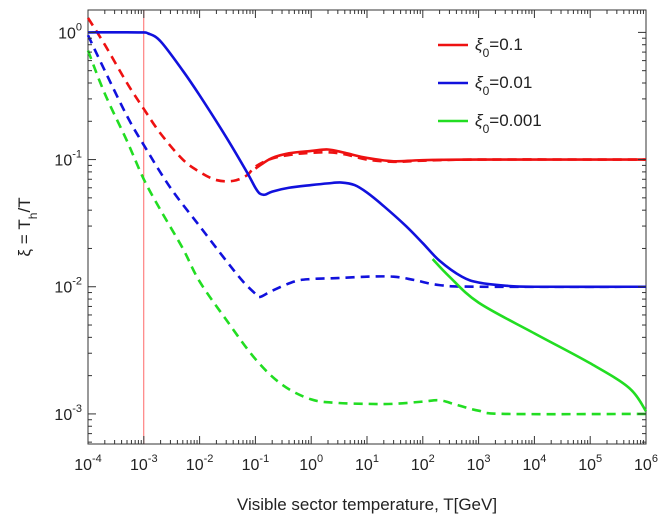 The height and width of the screenshot is (521, 664). What do you see at coordinates (70, 31) in the screenshot?
I see `y-tick-label: 10⁰` at bounding box center [70, 31].